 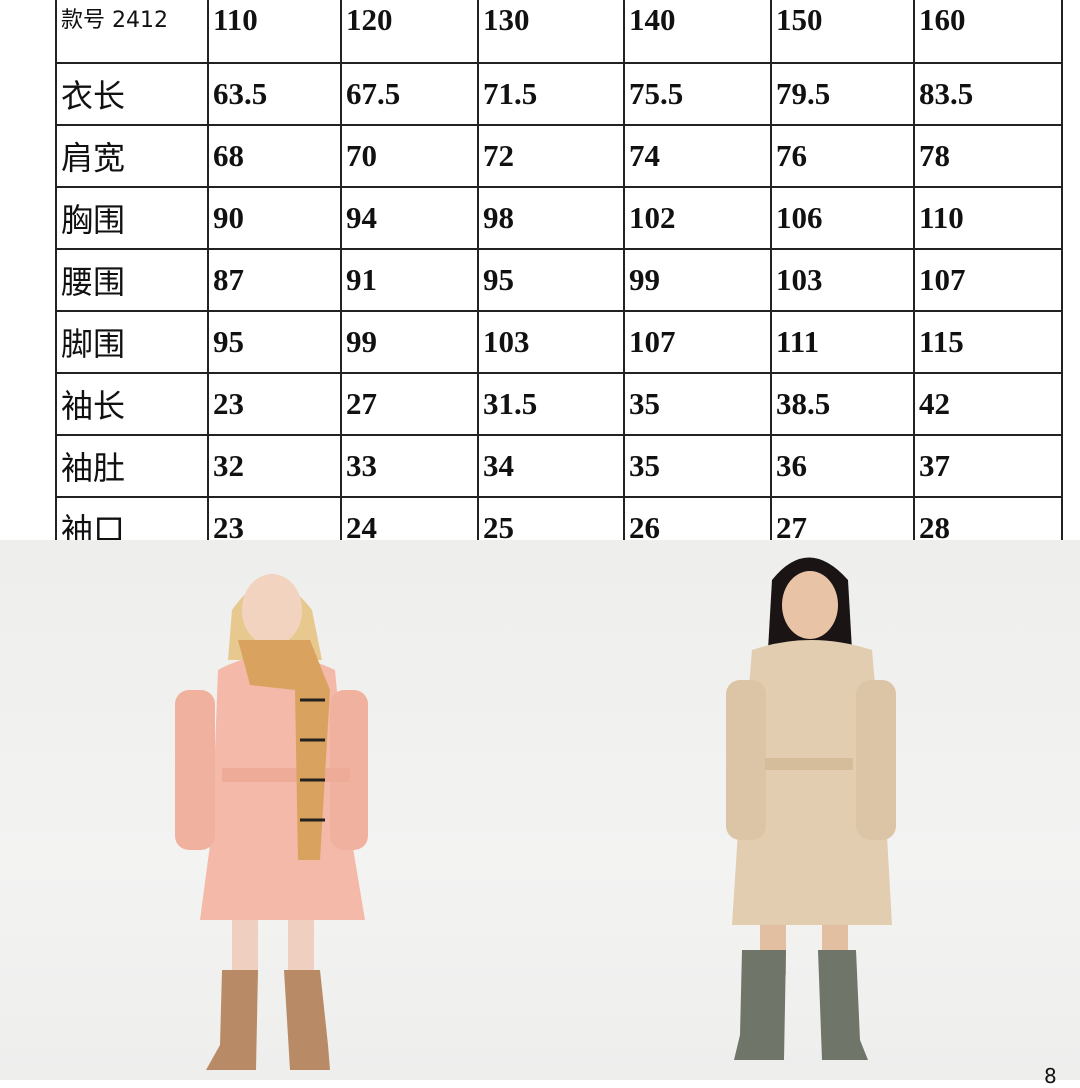 I want to click on measurement-label: 衣长, so click(x=132, y=94).